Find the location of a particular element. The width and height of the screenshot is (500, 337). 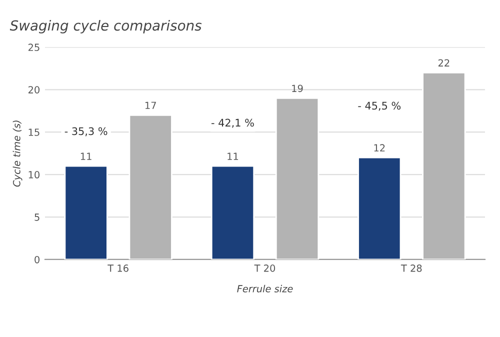

chart-title: Swaging cycle comparisons is located at coordinates (106, 27).